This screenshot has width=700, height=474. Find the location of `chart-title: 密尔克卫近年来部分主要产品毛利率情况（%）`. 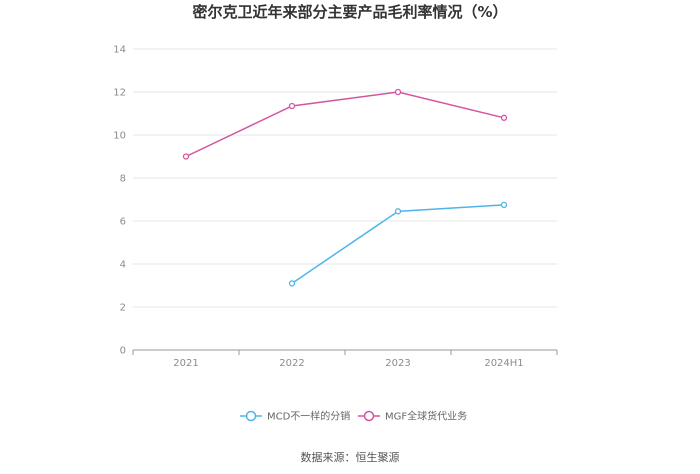

chart-title: 密尔克卫近年来部分主要产品毛利率情况（%） is located at coordinates (349, 12).